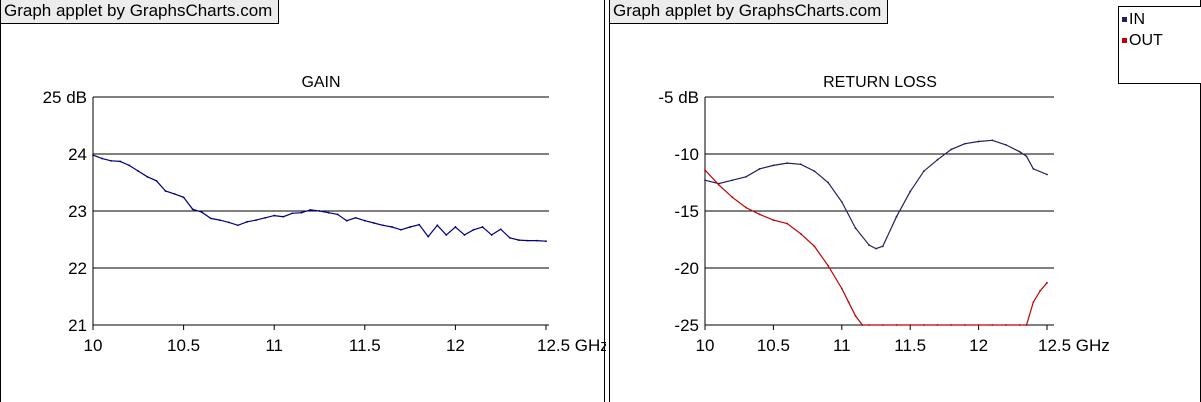  Describe the element at coordinates (1137, 19) in the screenshot. I see `legend-label-in: IN` at that location.